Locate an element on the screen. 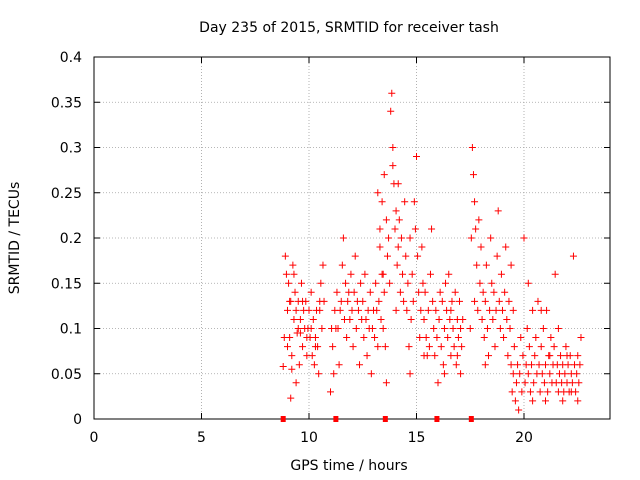  y-tick-label: 0.15 is located at coordinates (66, 284).